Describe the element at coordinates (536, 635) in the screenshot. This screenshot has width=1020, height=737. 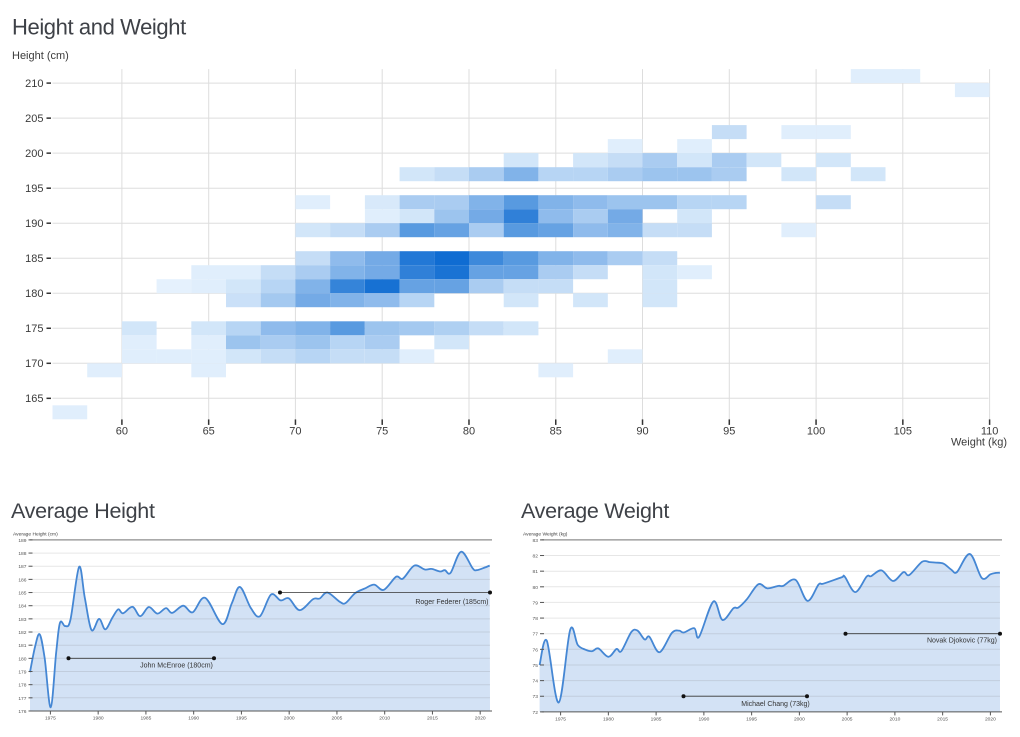
I see `svg-text: 77` at that location.